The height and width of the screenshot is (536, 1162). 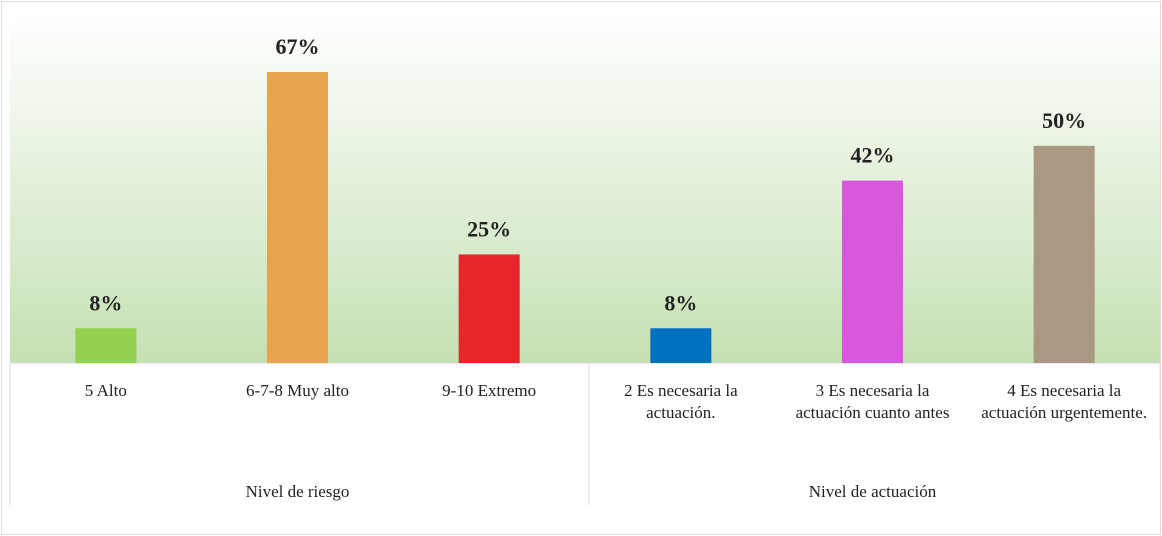 What do you see at coordinates (489, 228) in the screenshot?
I see `value-label: 25%` at bounding box center [489, 228].